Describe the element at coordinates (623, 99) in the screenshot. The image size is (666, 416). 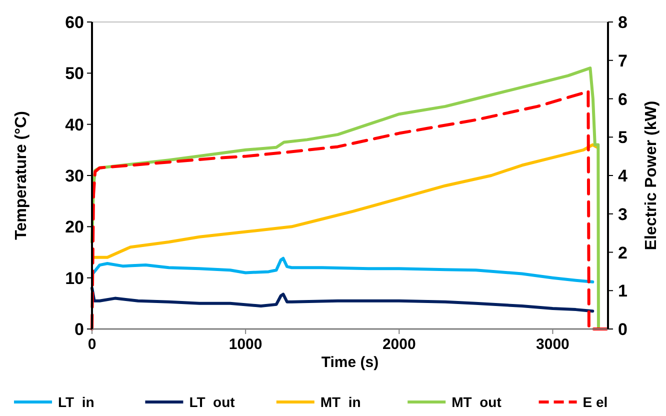
I see `y2-tick-label: 6` at that location.